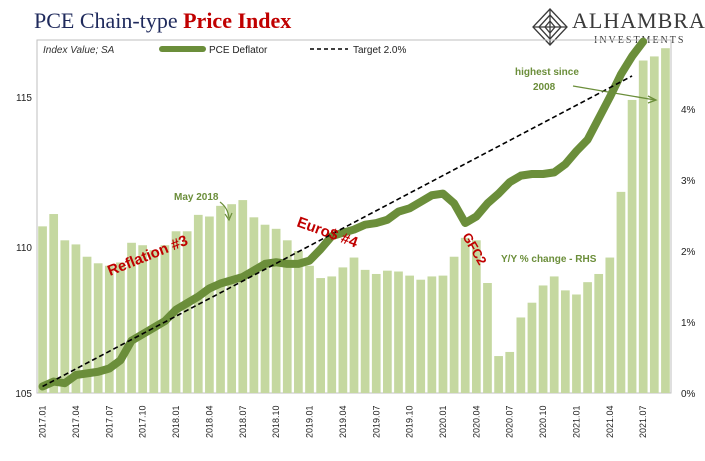 The height and width of the screenshot is (461, 705). I want to click on x-tick-label: 2018.04, so click(209, 421).